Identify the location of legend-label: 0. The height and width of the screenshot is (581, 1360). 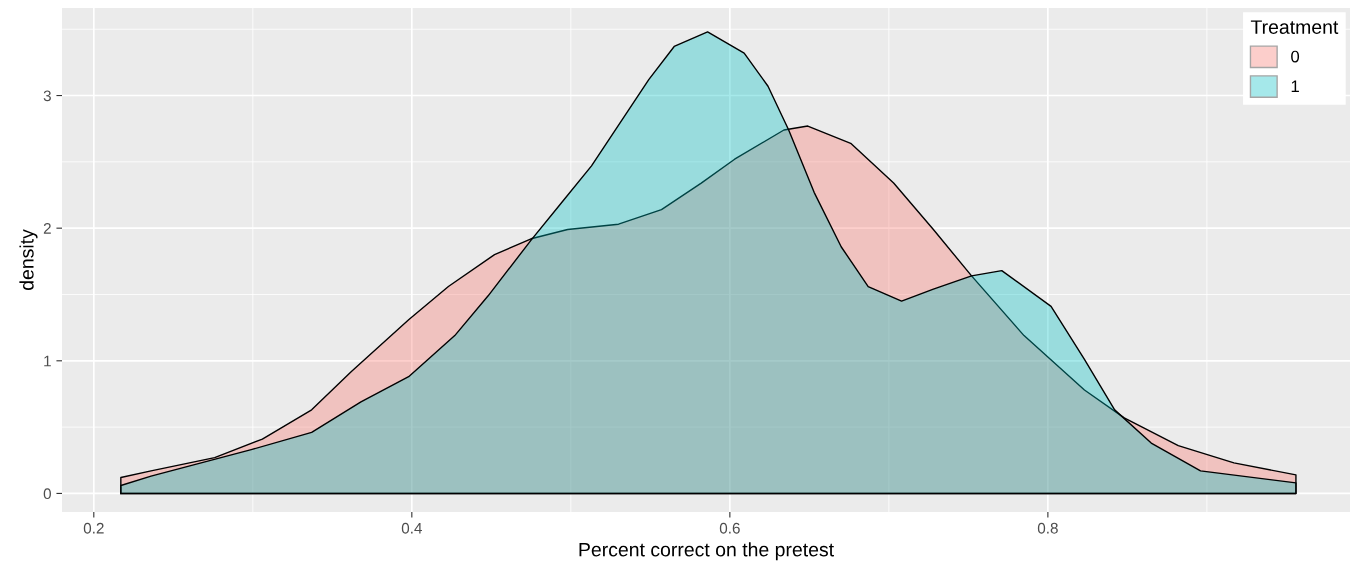
(1295, 56).